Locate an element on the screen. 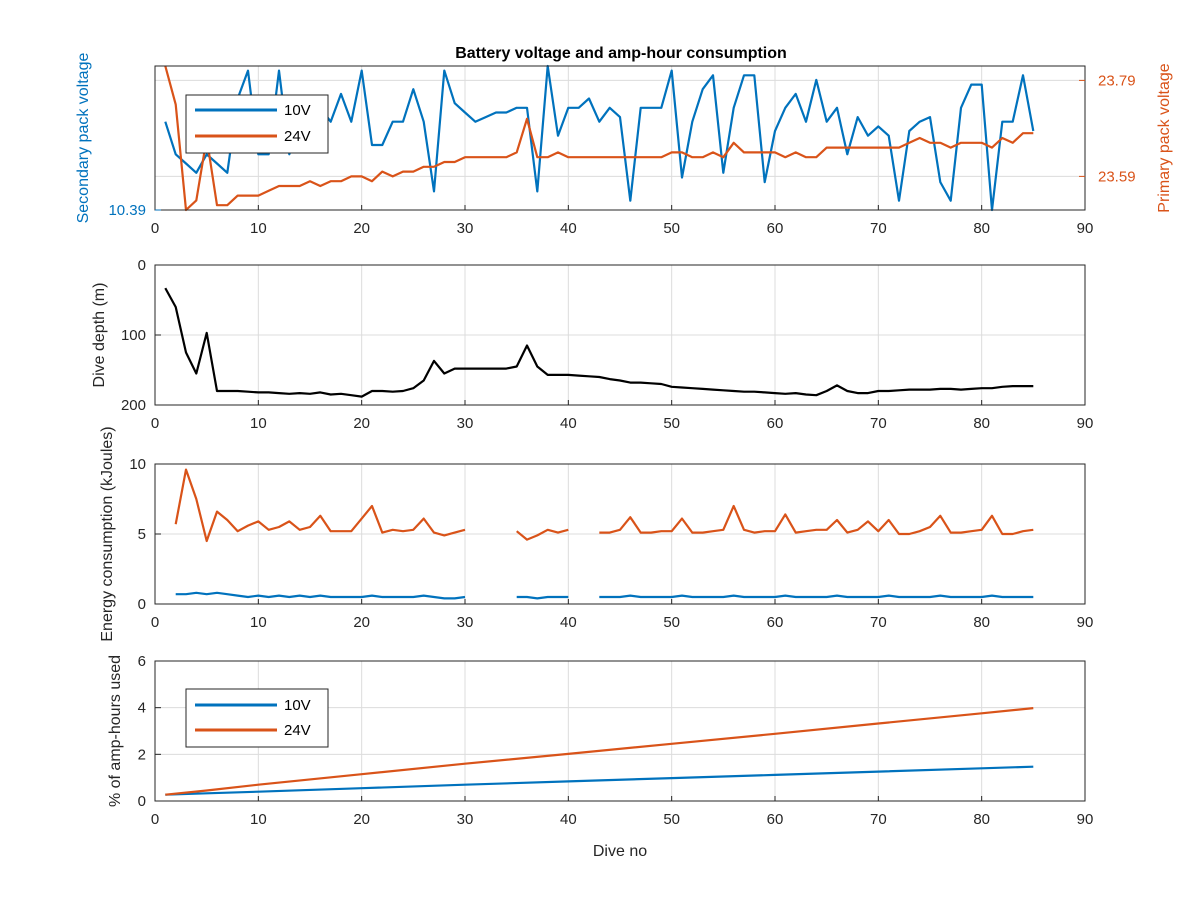  amp-hours-legend-box is located at coordinates (257, 718).